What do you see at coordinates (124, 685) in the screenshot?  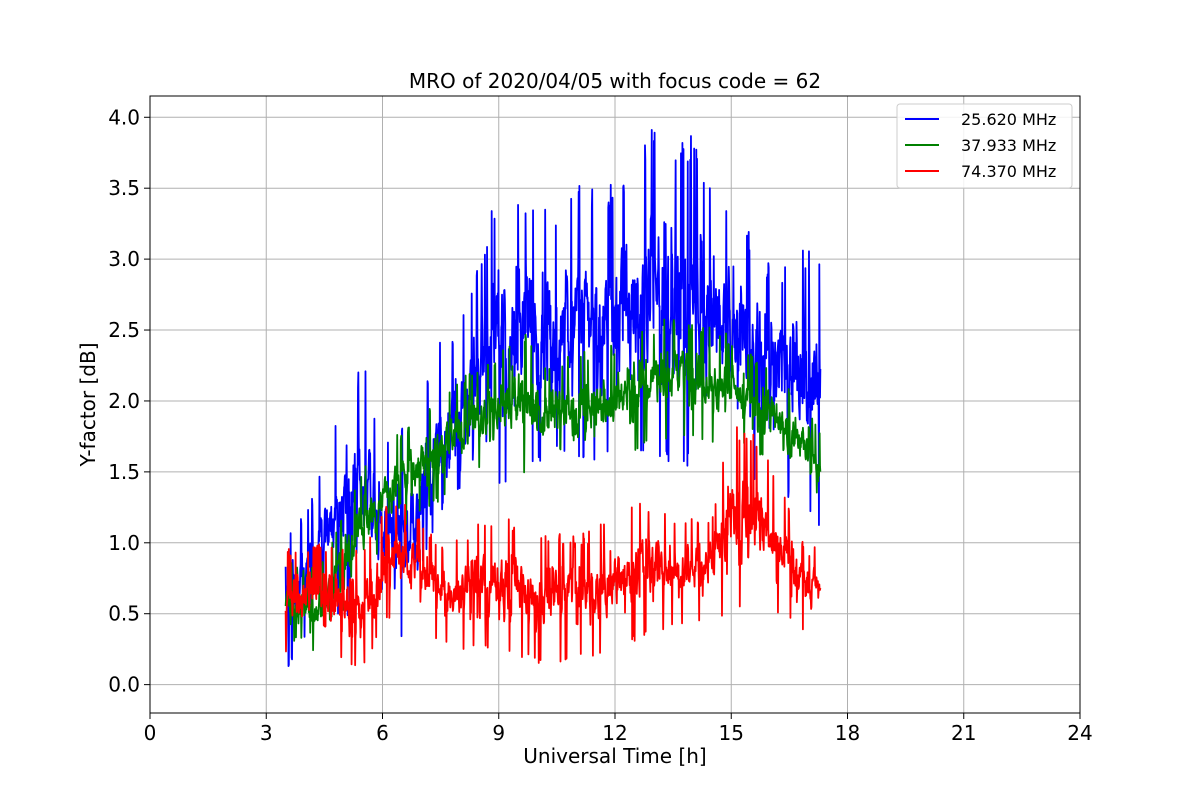 I see `y-tick-label: 0.0` at bounding box center [124, 685].